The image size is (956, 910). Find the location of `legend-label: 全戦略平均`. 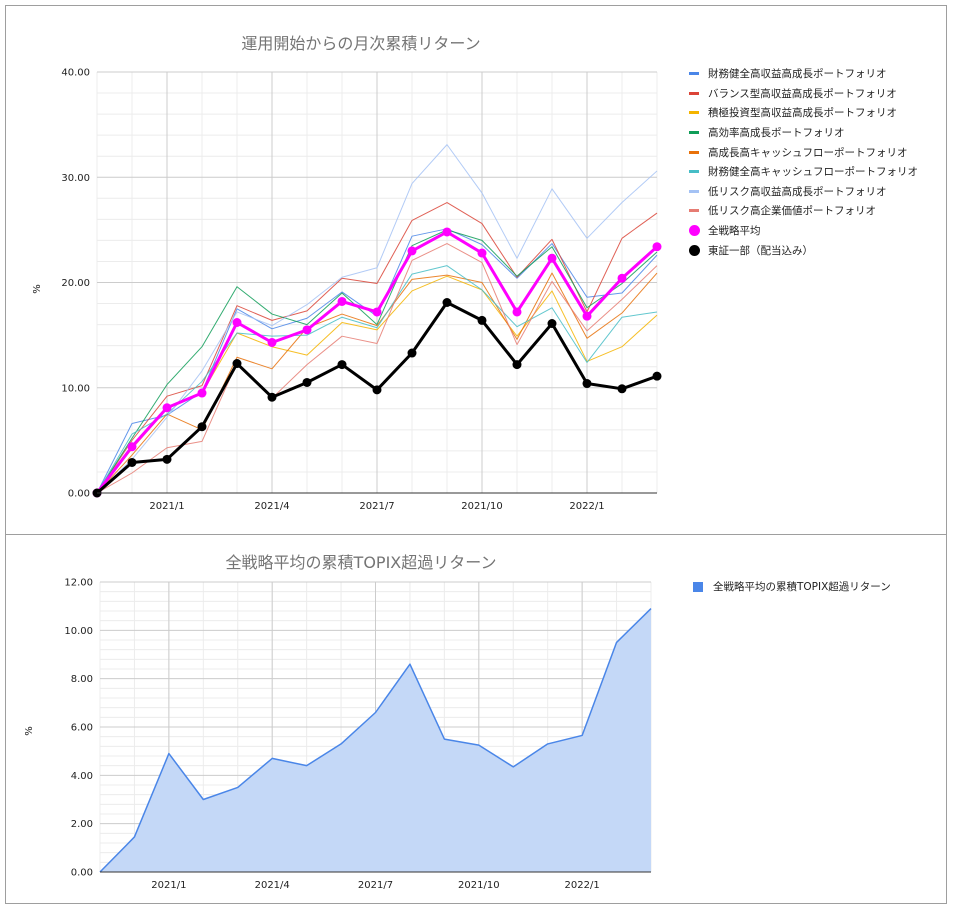

legend-label: 全戦略平均 is located at coordinates (734, 231).